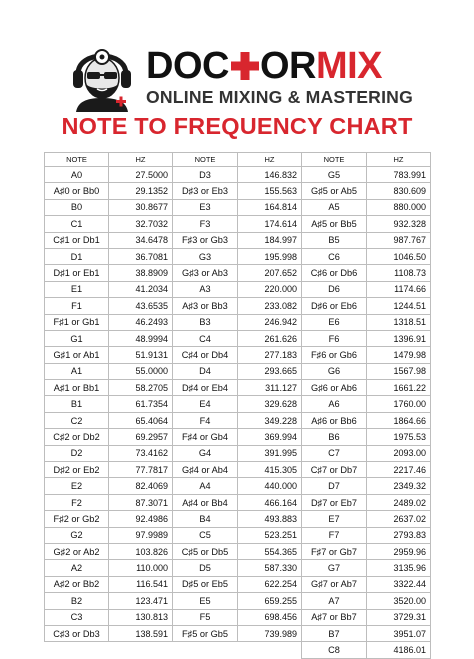  I want to click on note-cell: A1, so click(76, 371).